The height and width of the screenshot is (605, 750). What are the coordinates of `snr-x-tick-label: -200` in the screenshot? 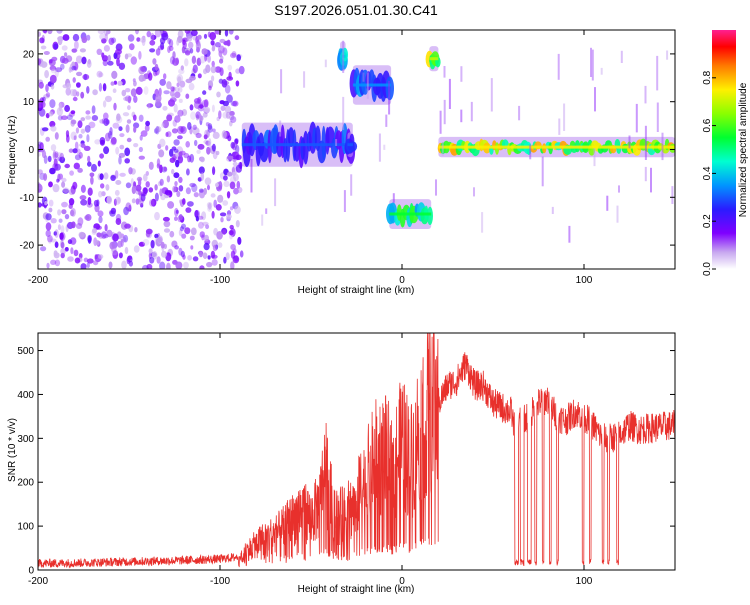 It's located at (38, 581).